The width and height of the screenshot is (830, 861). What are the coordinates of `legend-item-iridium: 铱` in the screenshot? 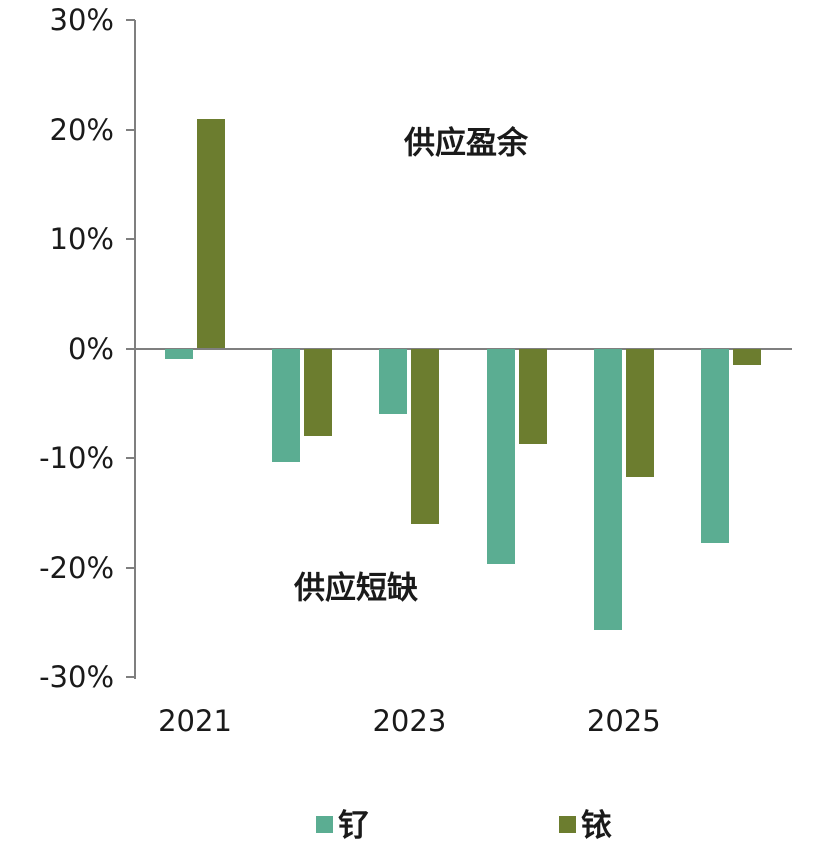 It's located at (585, 822).